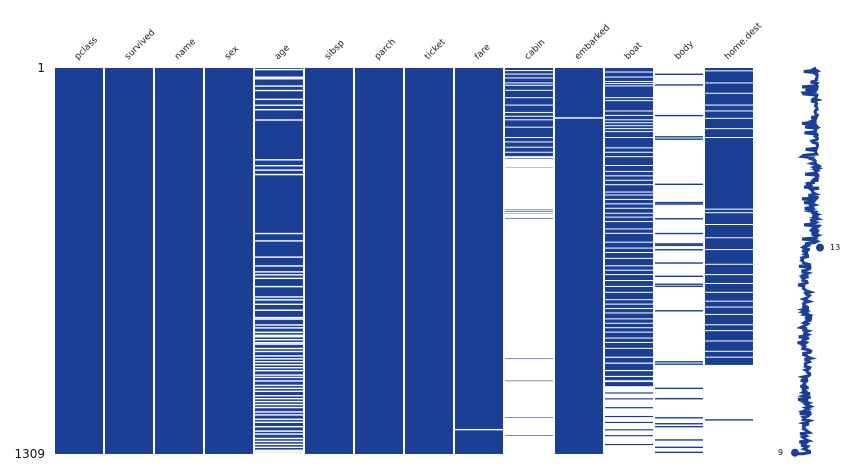 Image resolution: width=852 pixels, height=472 pixels. I want to click on matrix-column-cabin, so click(529, 261).